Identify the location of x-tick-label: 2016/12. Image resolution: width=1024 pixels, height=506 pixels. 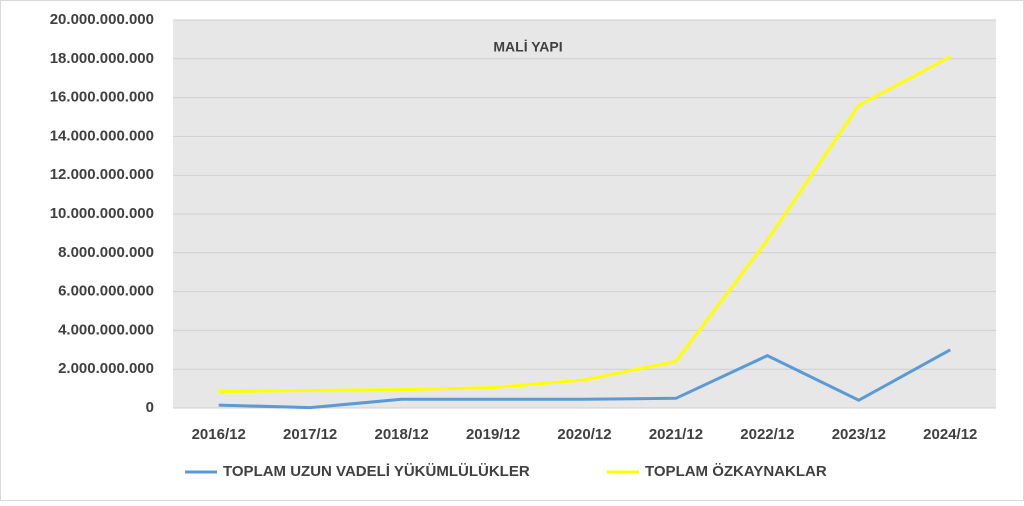
(219, 434).